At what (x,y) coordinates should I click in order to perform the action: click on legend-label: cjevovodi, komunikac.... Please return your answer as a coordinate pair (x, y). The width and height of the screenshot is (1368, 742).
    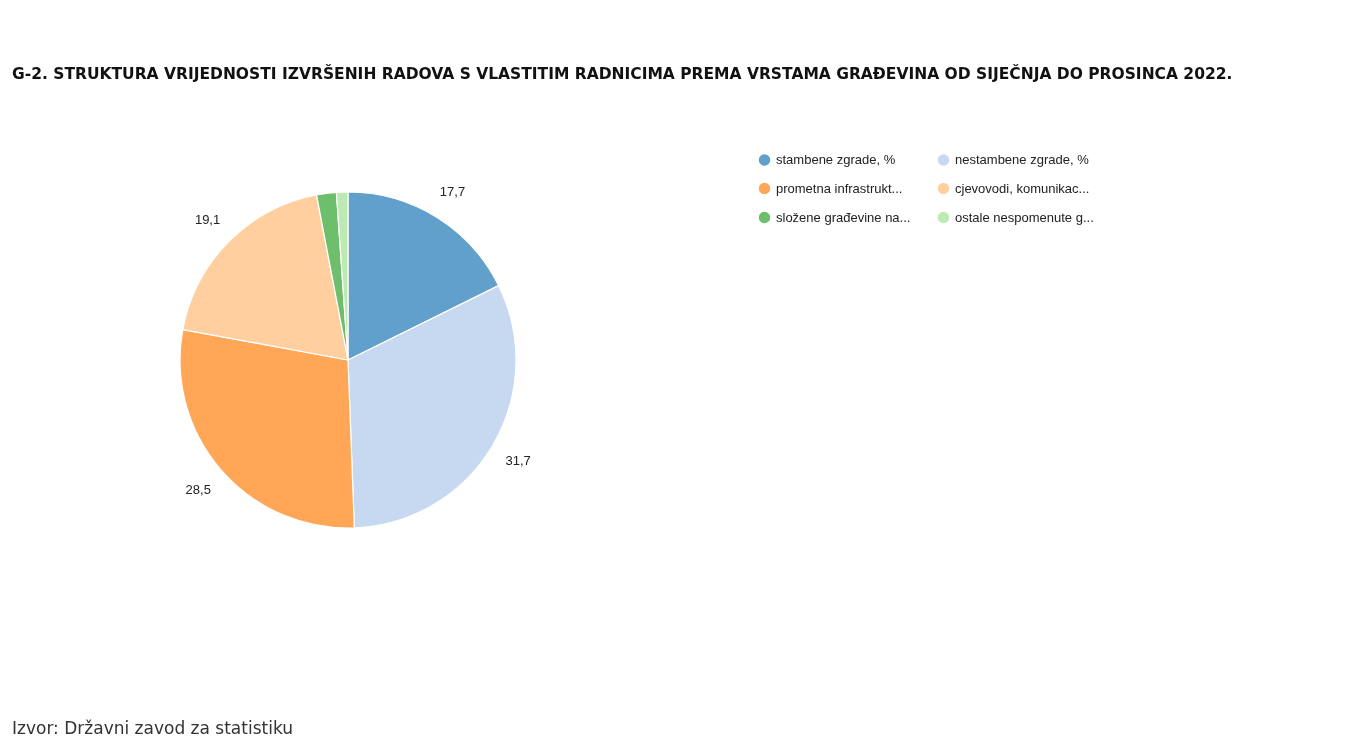
    Looking at the image, I should click on (1022, 188).